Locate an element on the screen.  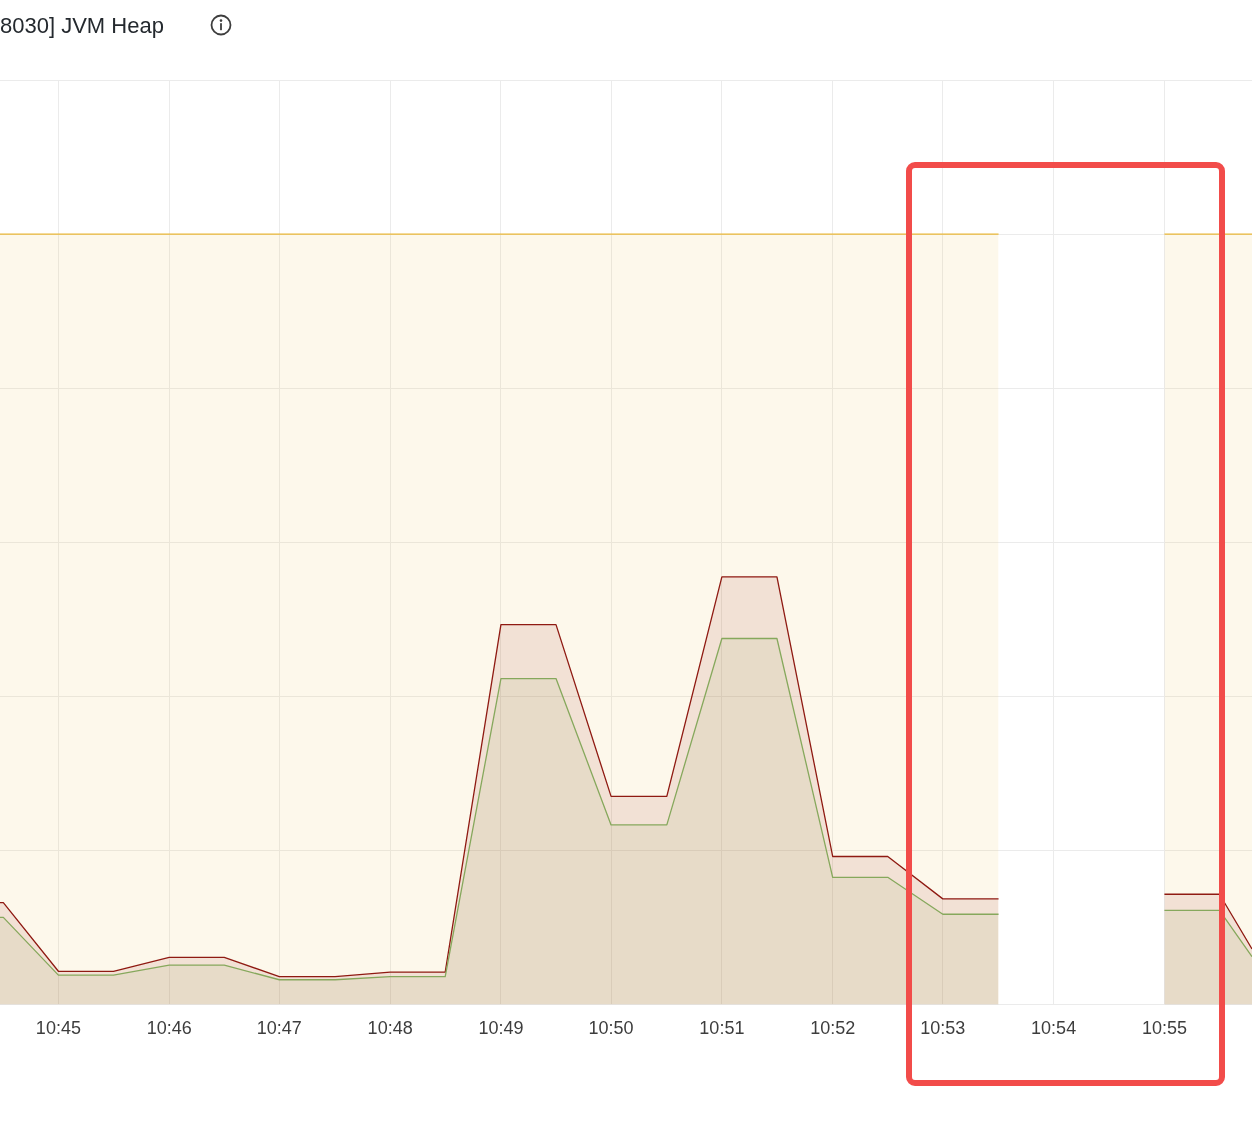
x-tick-label: 10:47 is located at coordinates (279, 1028).